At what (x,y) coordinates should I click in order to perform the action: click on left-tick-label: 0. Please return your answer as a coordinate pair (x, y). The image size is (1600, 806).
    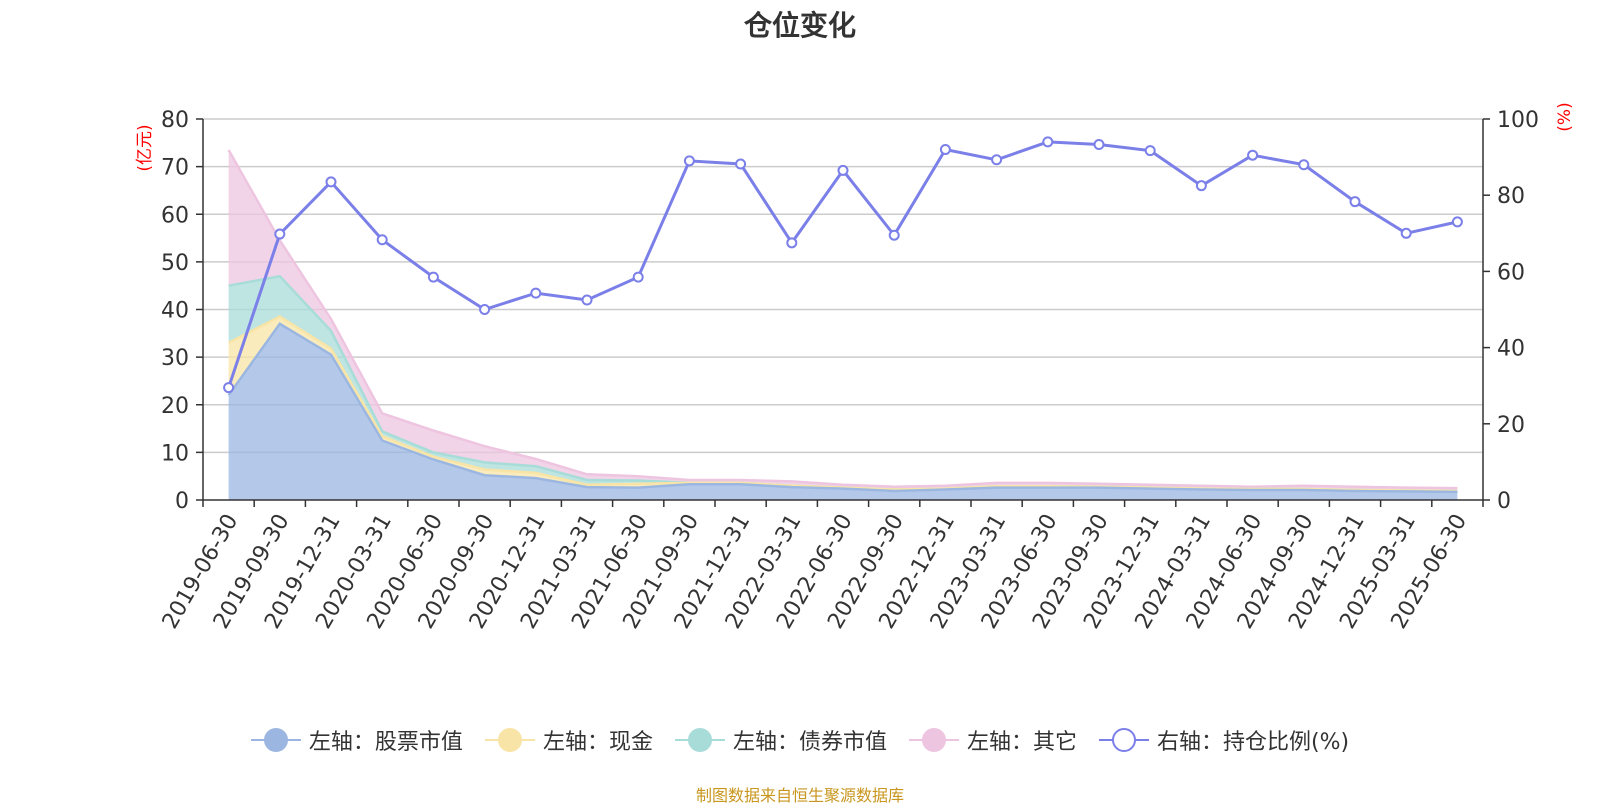
    Looking at the image, I should click on (182, 501).